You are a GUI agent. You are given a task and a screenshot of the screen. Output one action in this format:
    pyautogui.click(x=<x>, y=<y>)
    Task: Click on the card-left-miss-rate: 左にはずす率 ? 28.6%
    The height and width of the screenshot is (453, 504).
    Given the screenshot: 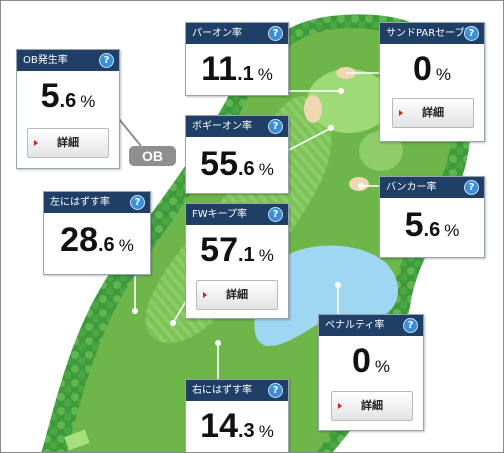 What is the action you would take?
    pyautogui.click(x=97, y=233)
    